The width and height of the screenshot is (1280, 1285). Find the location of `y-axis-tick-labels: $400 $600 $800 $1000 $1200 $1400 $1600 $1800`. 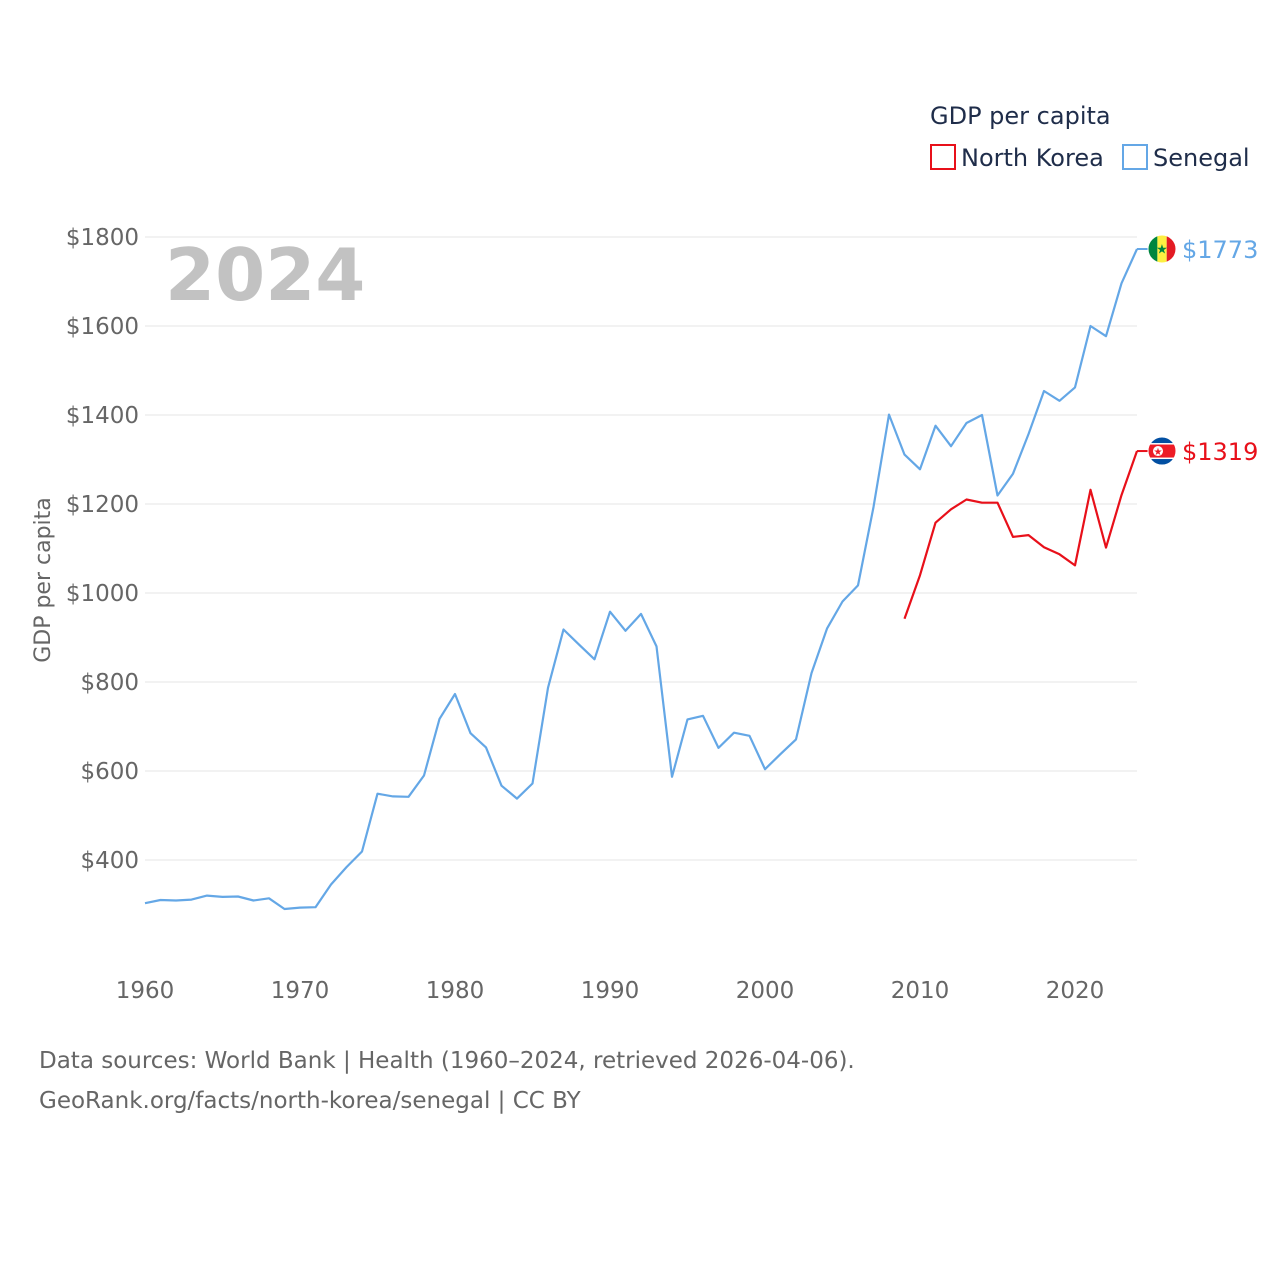

y-axis-tick-labels: $400 $600 $800 $1000 $1200 $1400 $1600 $1800 is located at coordinates (102, 549).